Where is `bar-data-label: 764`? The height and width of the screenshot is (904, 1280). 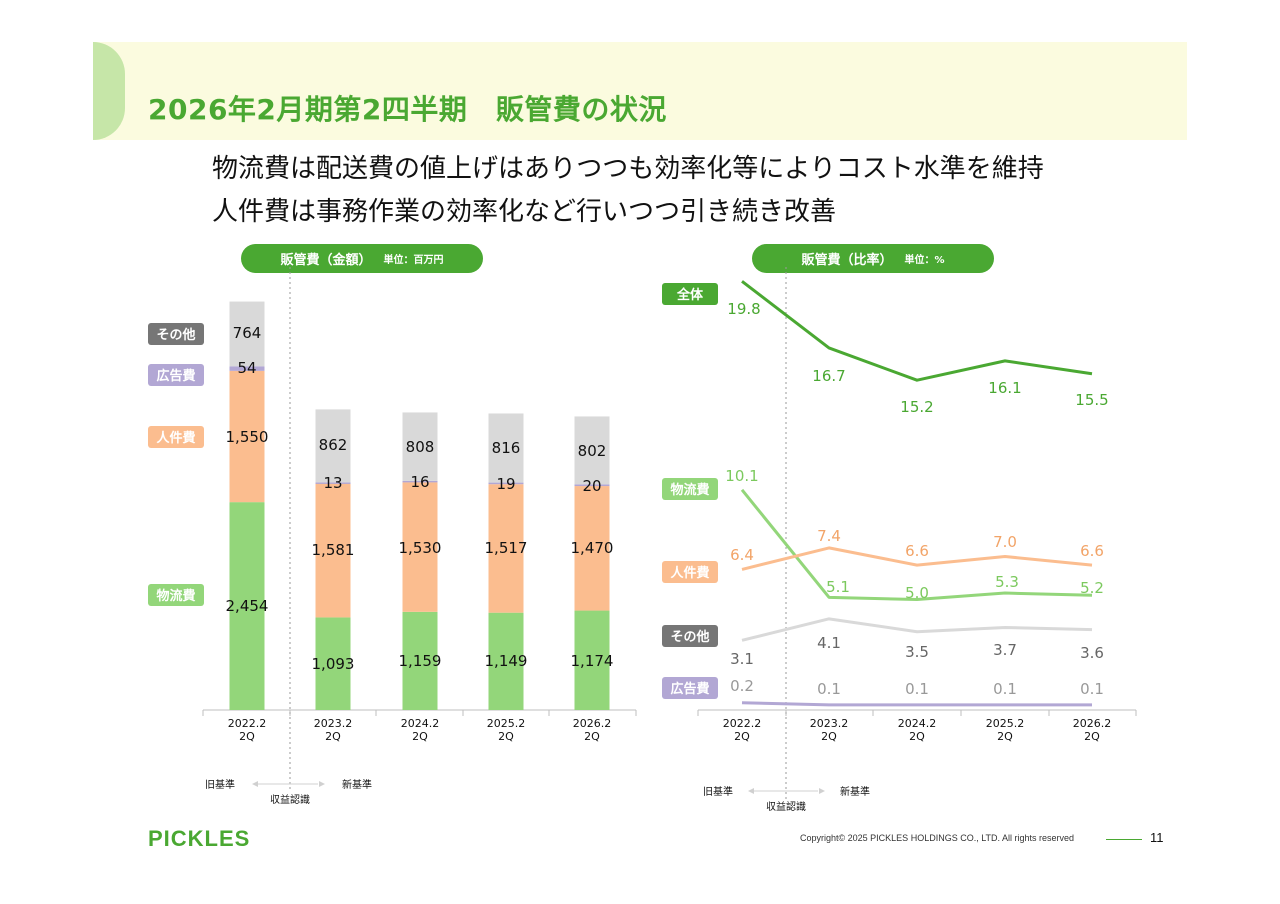 bar-data-label: 764 is located at coordinates (247, 333).